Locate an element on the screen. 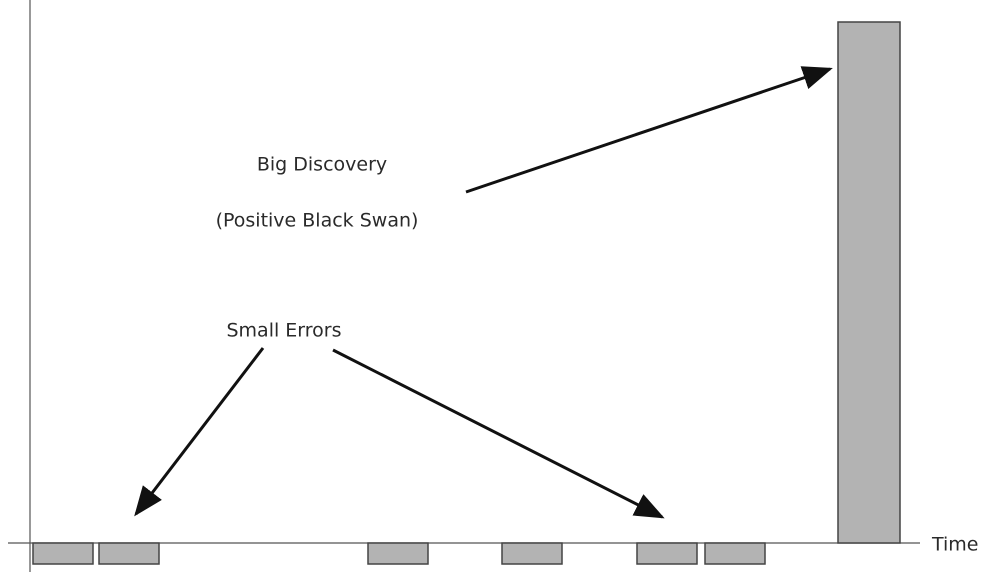 The height and width of the screenshot is (572, 985). x-axis-label: Time is located at coordinates (955, 545).